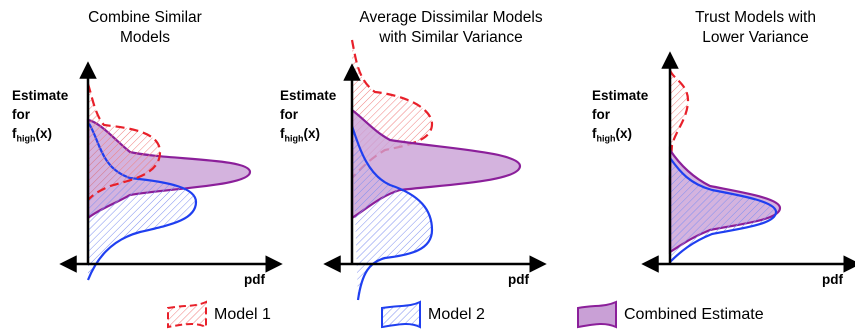 The image size is (855, 331). I want to click on panel-3-xlabel: pdf, so click(832, 279).